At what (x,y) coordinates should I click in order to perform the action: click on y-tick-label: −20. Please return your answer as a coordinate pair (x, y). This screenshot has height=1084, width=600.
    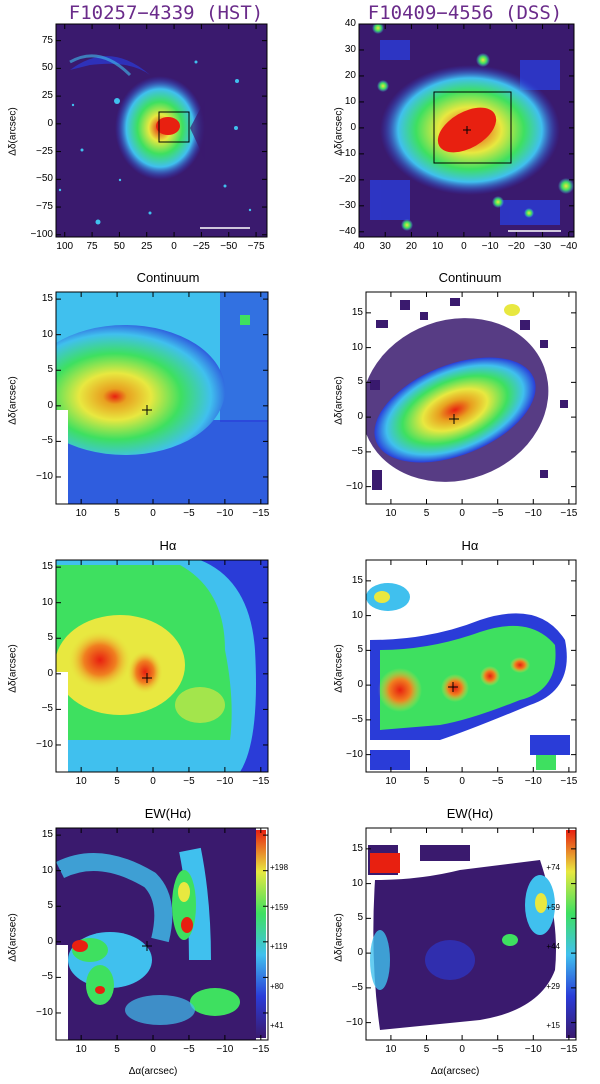
    Looking at the image, I should click on (347, 179).